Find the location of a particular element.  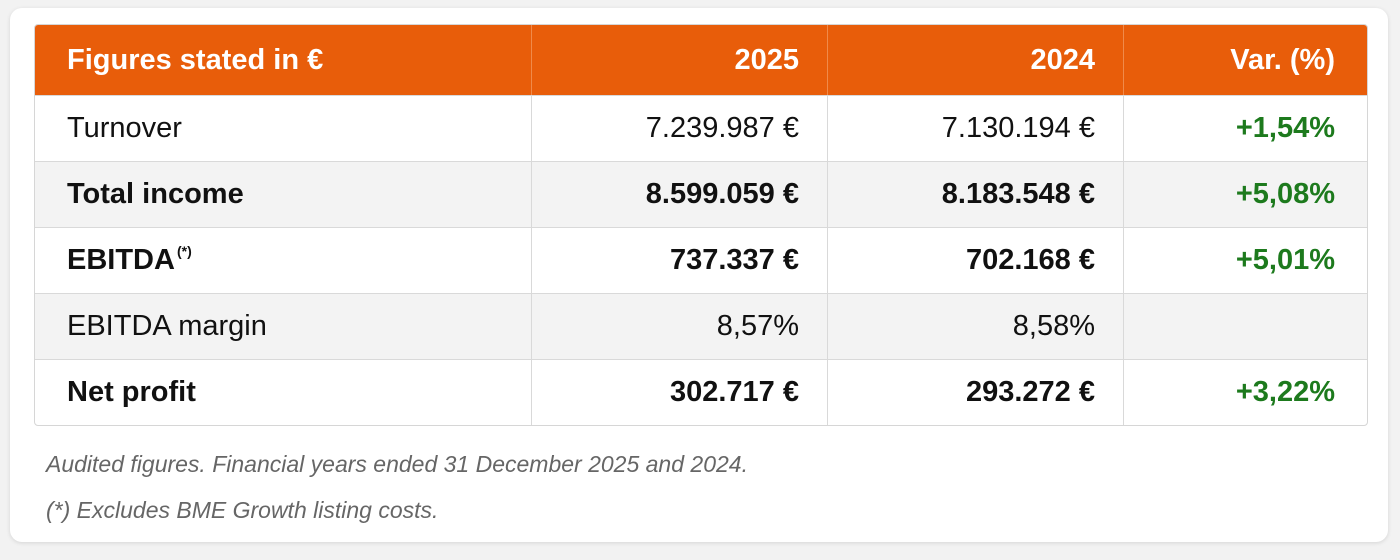

row-label: EBITDA margin is located at coordinates (283, 326).